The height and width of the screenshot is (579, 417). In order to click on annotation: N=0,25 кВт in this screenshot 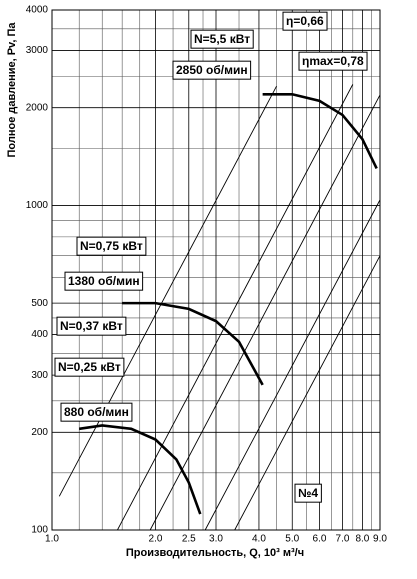, I will do `click(89, 367)`.